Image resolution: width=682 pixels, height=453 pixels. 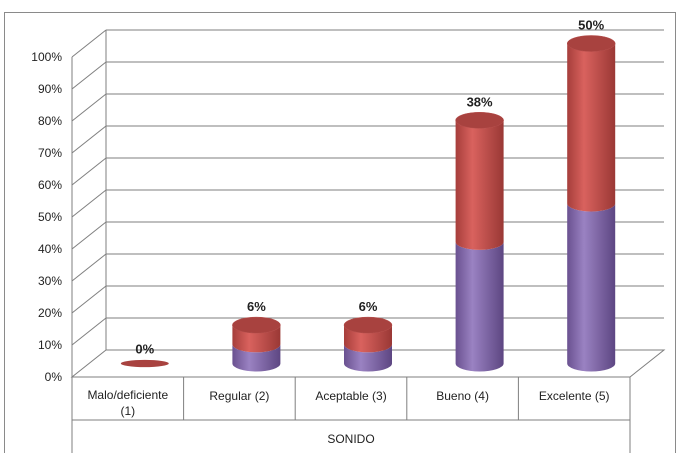 What do you see at coordinates (50, 217) in the screenshot?
I see `y-tick-label: 50%` at bounding box center [50, 217].